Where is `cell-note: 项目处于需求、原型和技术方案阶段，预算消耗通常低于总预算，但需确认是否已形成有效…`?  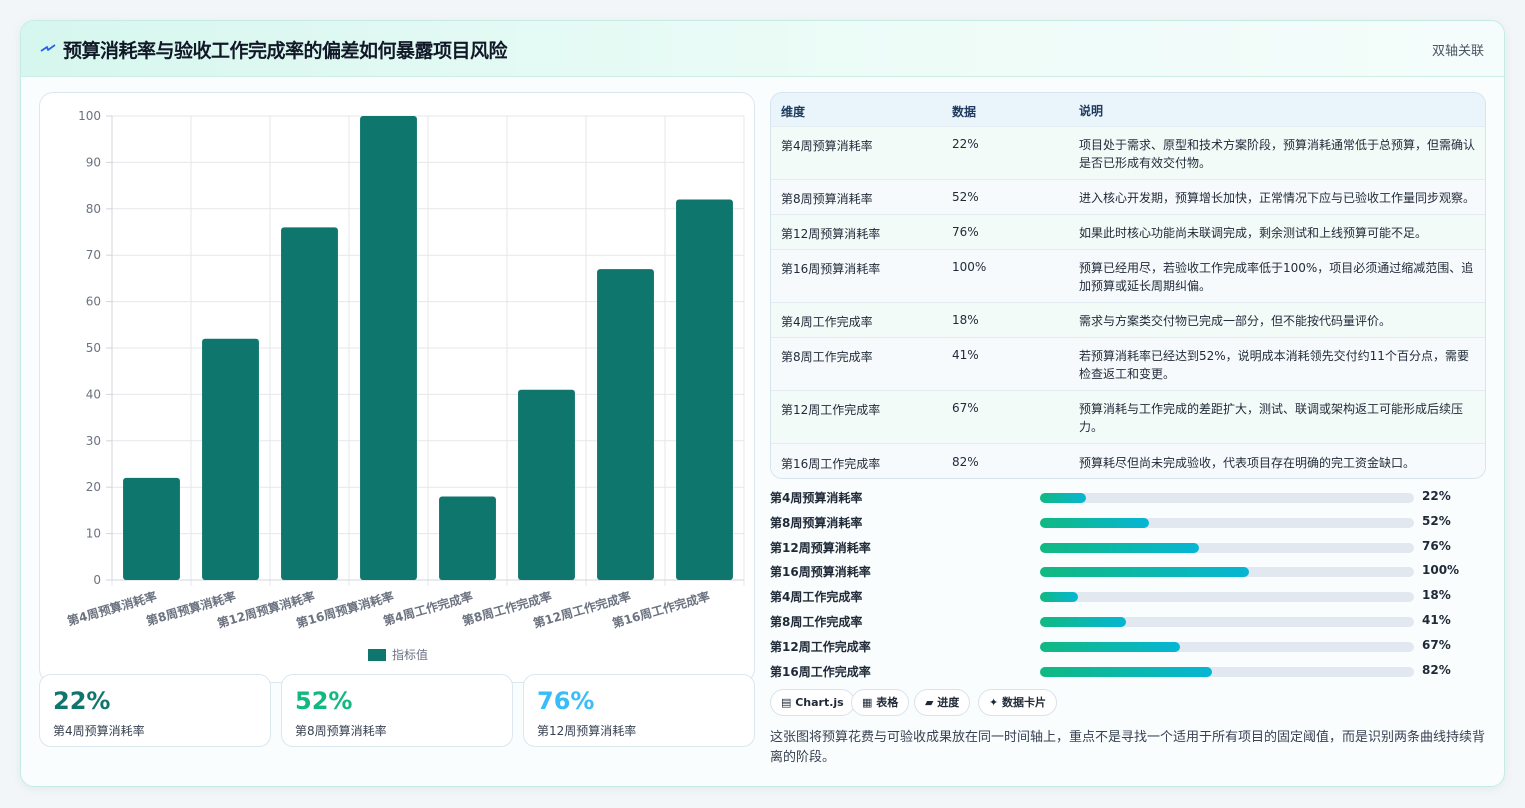 cell-note: 项目处于需求、原型和技术方案阶段，预算消耗通常低于总预算，但需确认是否已形成有效… is located at coordinates (1277, 154).